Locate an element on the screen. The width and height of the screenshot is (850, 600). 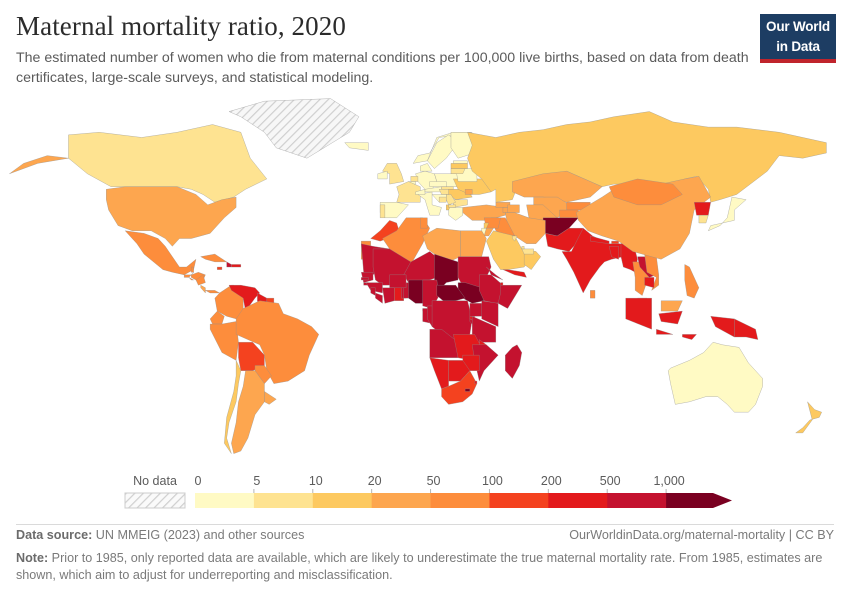
our-world-in-data-logo: Our World in Data is located at coordinates (798, 38).